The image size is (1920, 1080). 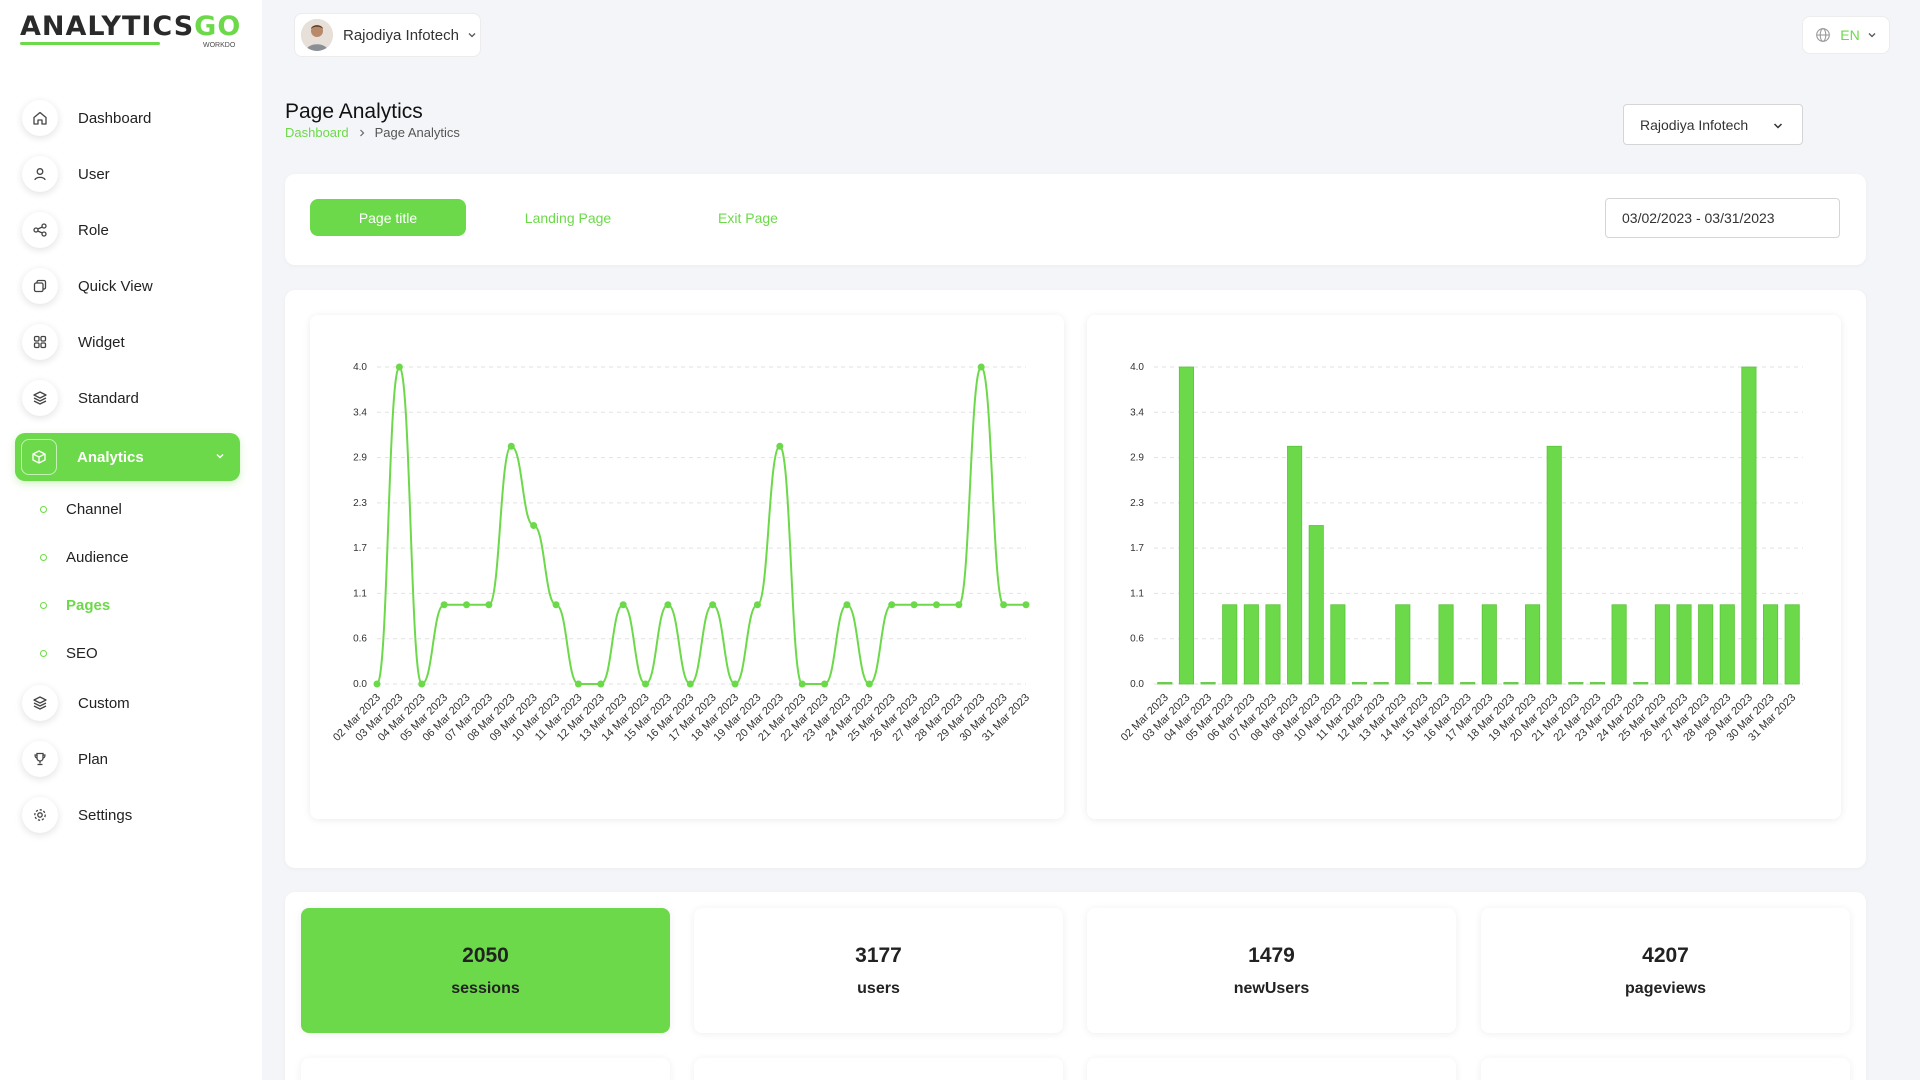 I want to click on stat-pageviews: 4207 pageviews, so click(x=1665, y=970).